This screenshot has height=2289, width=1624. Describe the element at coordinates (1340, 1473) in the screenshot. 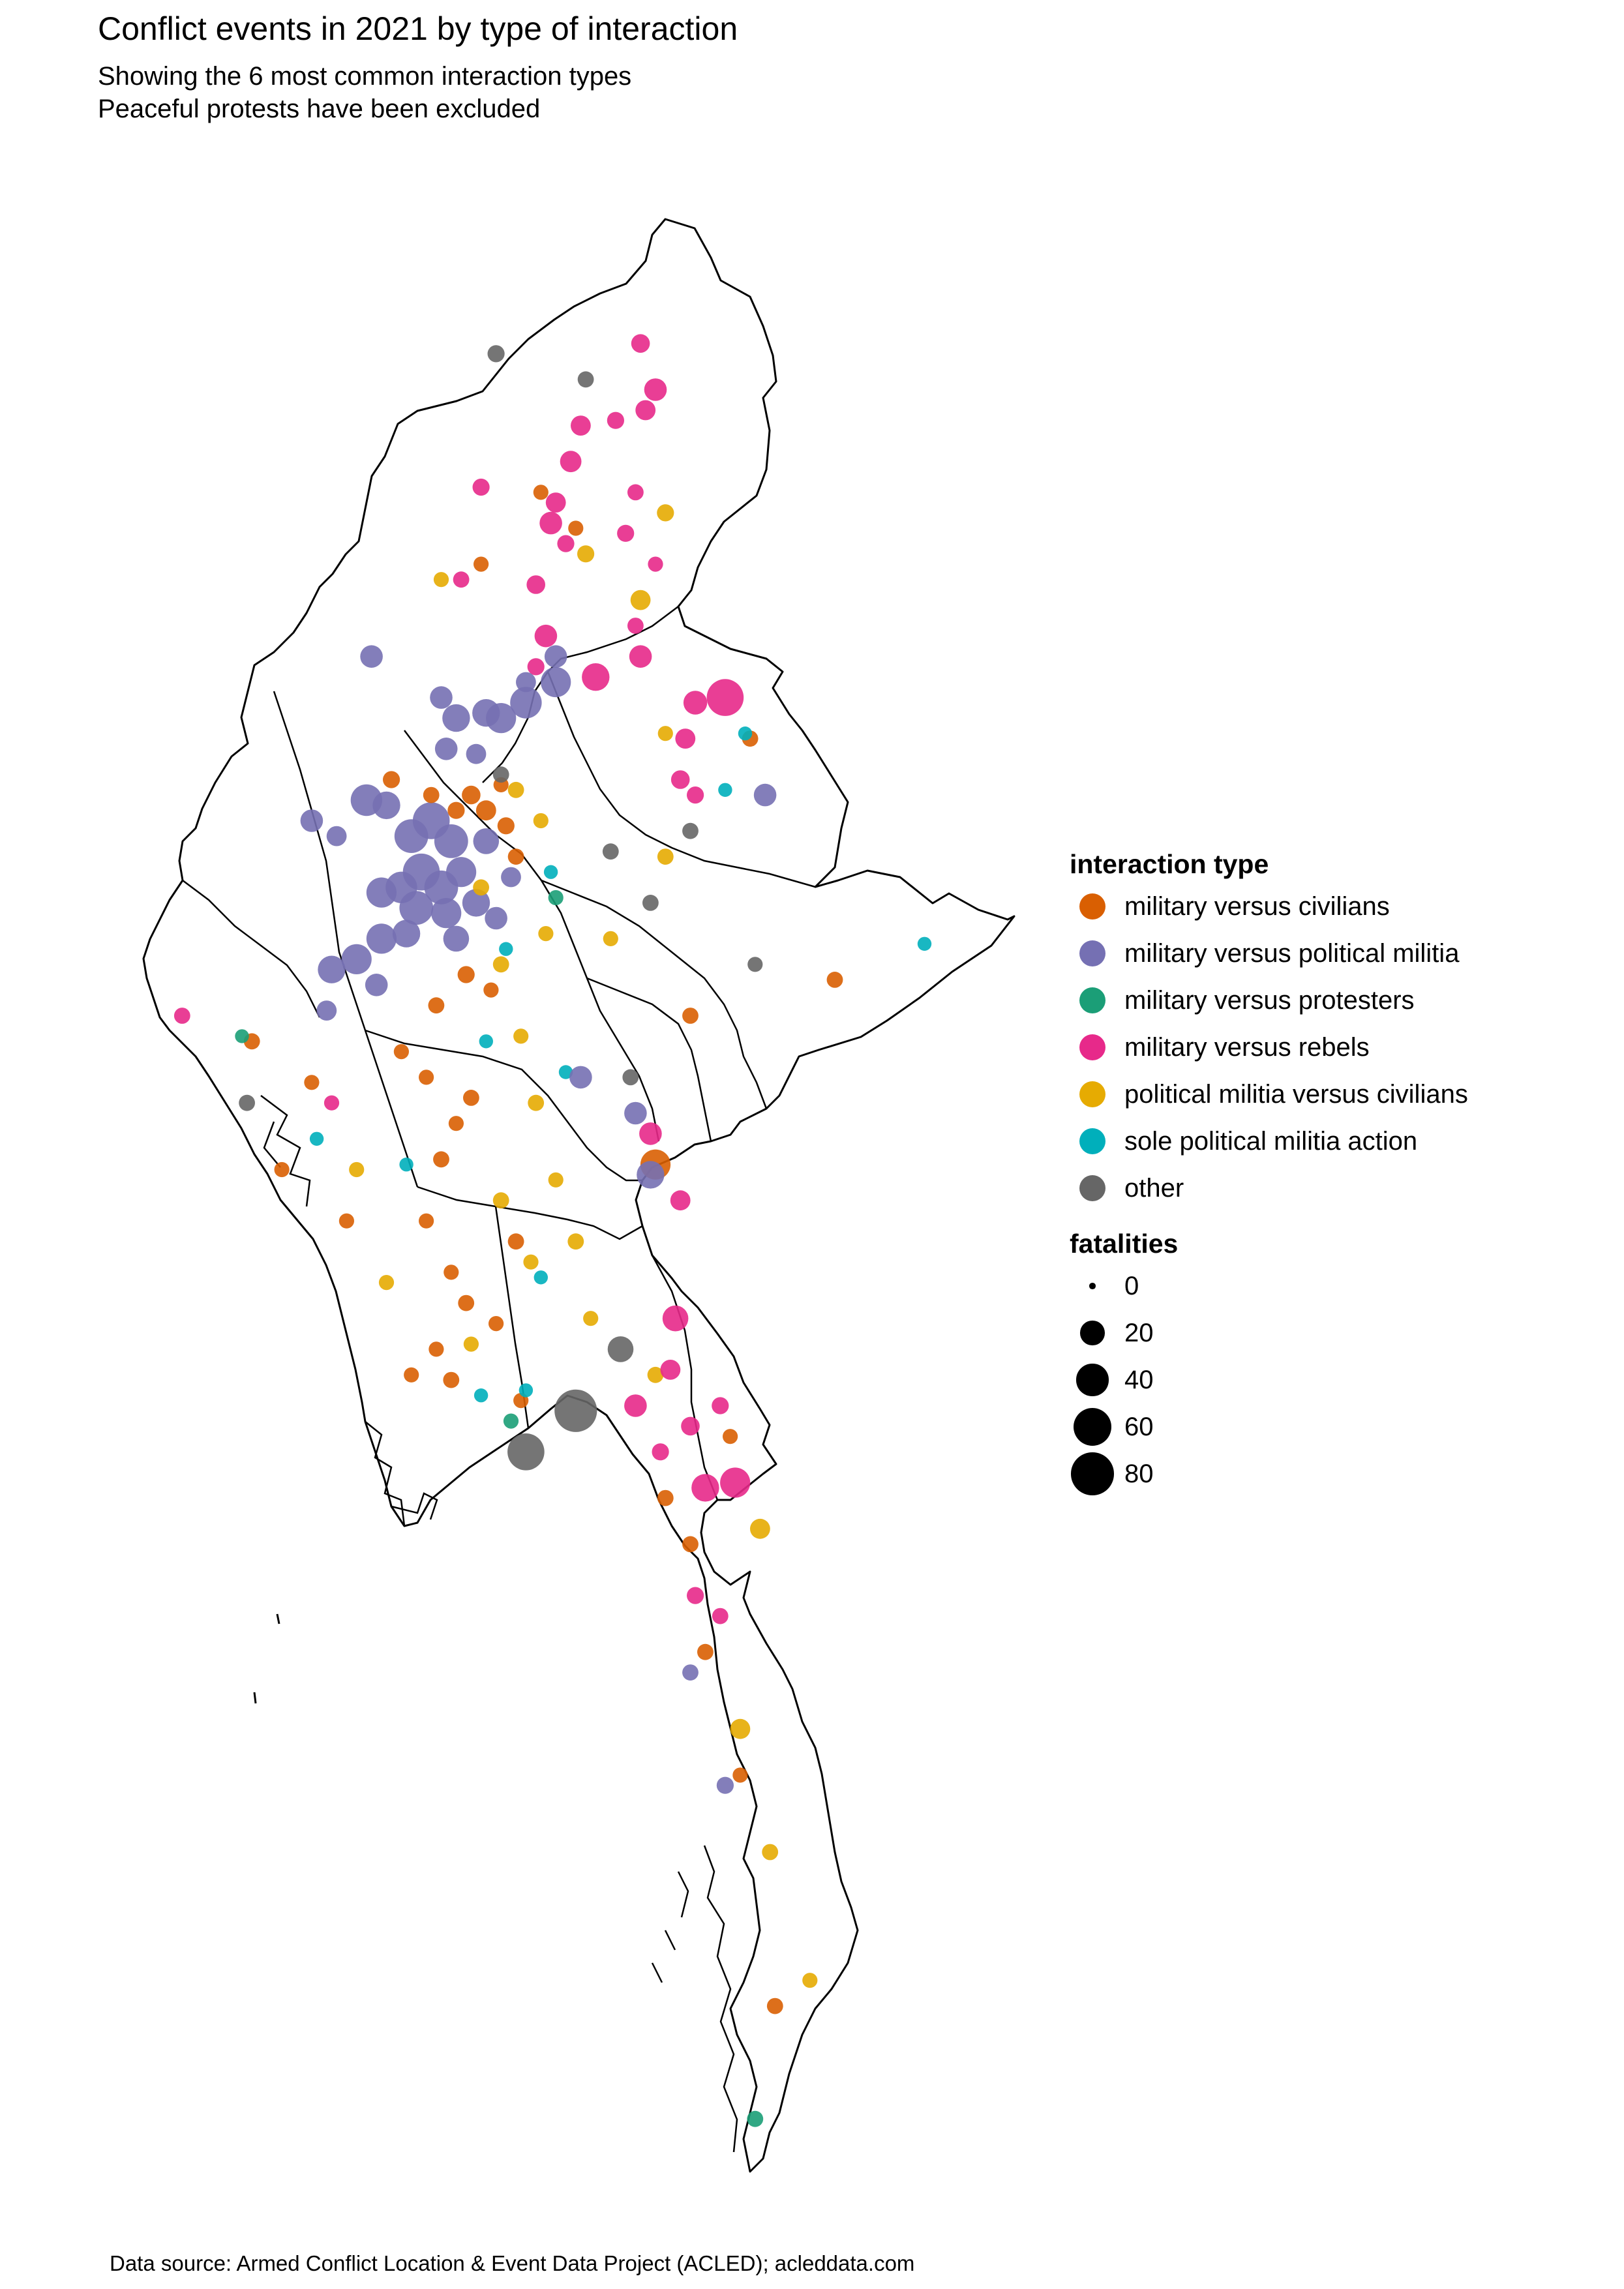

I see `legend-size-item: 80` at that location.